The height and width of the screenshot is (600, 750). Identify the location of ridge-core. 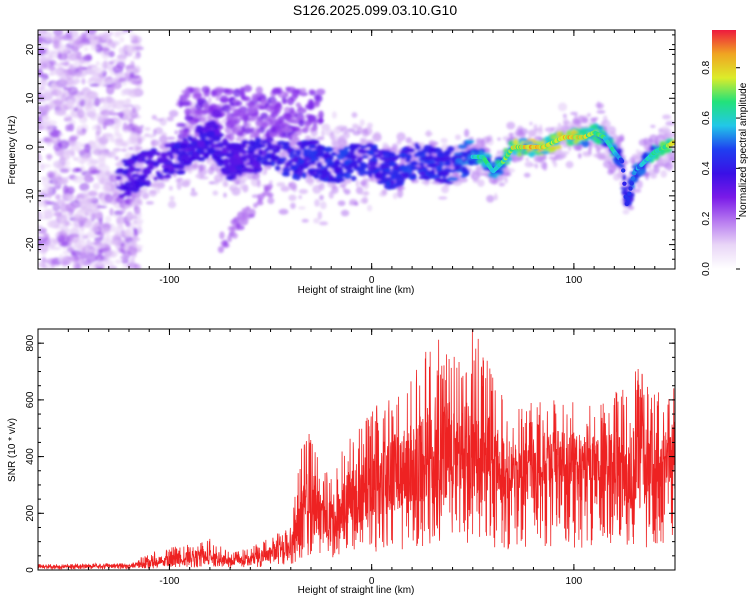
(630, 188).